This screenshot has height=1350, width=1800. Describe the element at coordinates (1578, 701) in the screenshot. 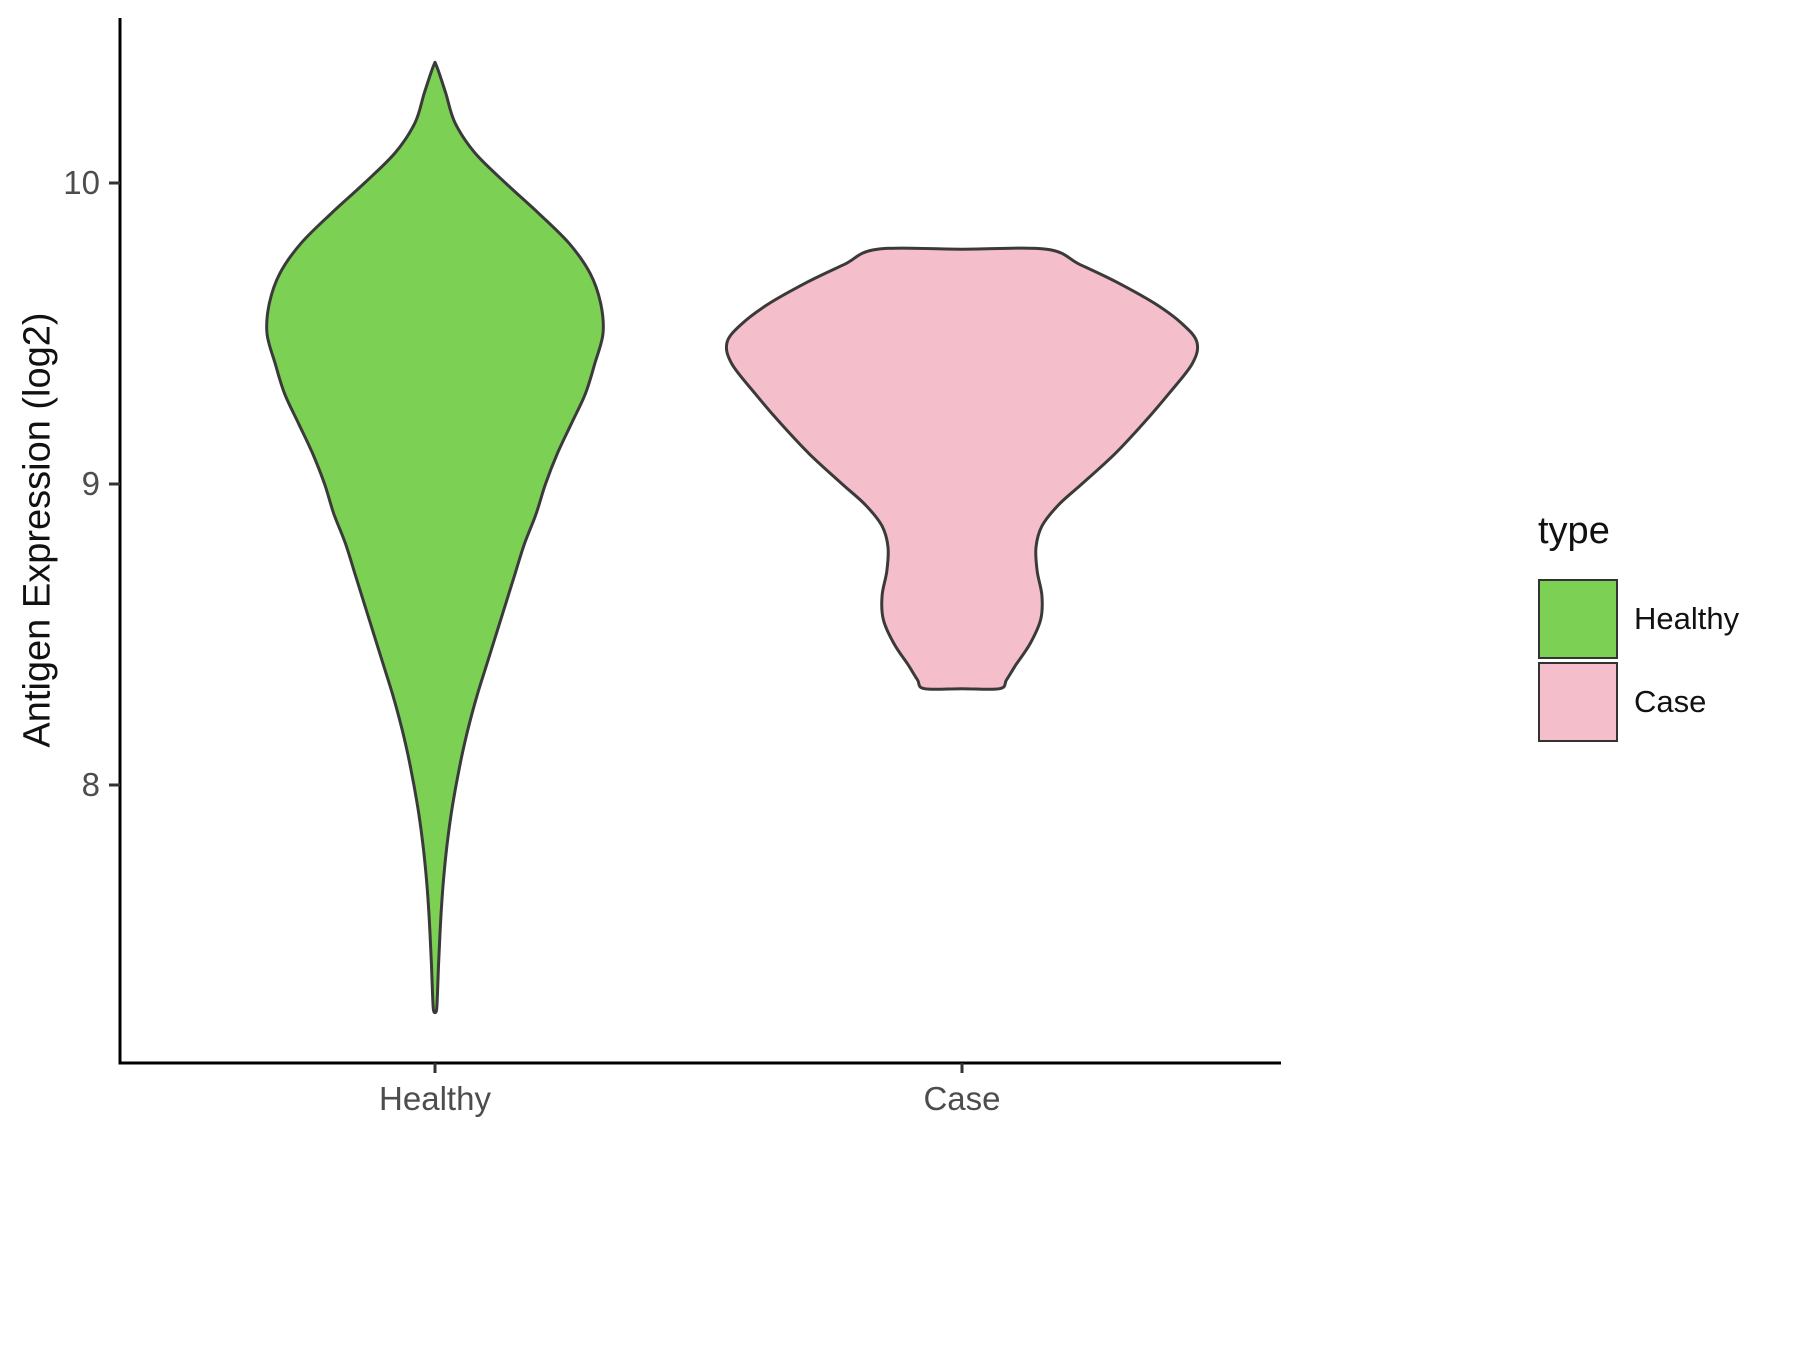

I see `legend-swatch-case` at that location.